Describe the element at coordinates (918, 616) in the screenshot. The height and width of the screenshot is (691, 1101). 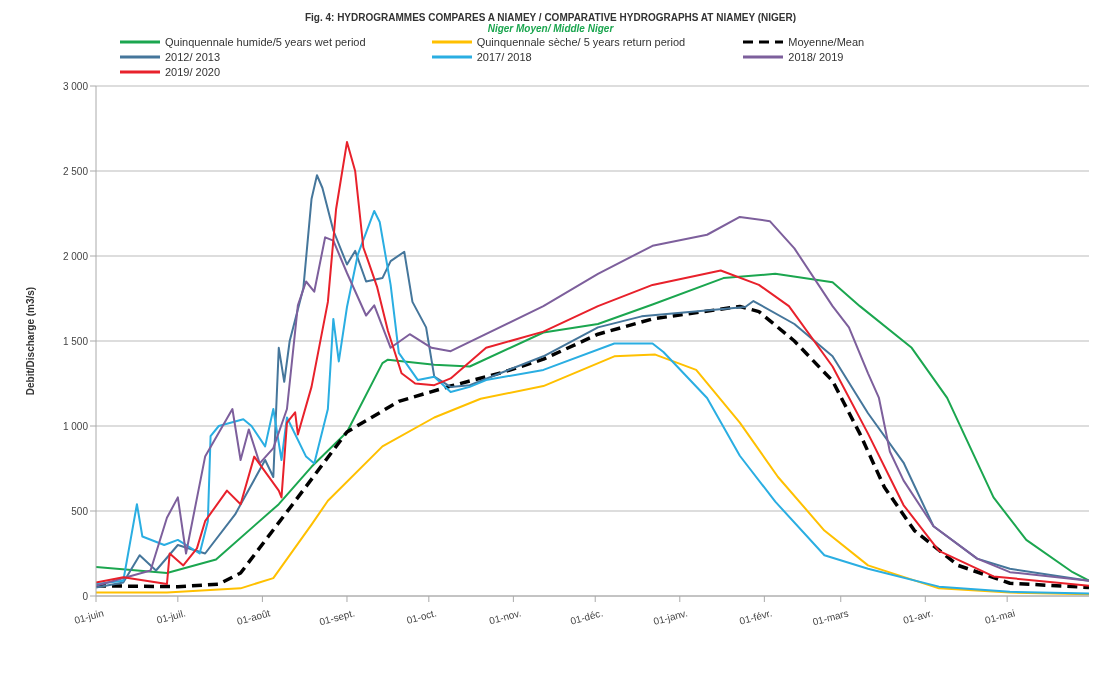
I see `x-tick-label: 01-avr.` at that location.